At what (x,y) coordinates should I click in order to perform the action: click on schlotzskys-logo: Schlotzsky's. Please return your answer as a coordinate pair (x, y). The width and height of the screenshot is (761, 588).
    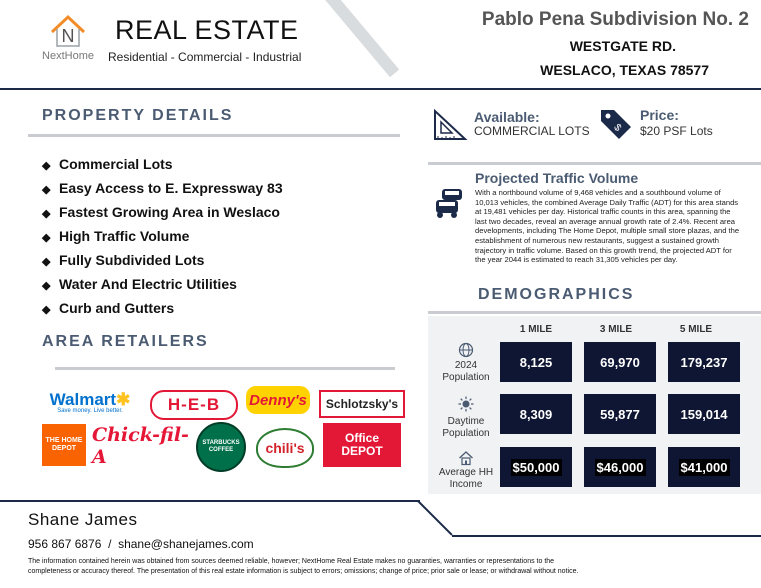
    Looking at the image, I should click on (362, 404).